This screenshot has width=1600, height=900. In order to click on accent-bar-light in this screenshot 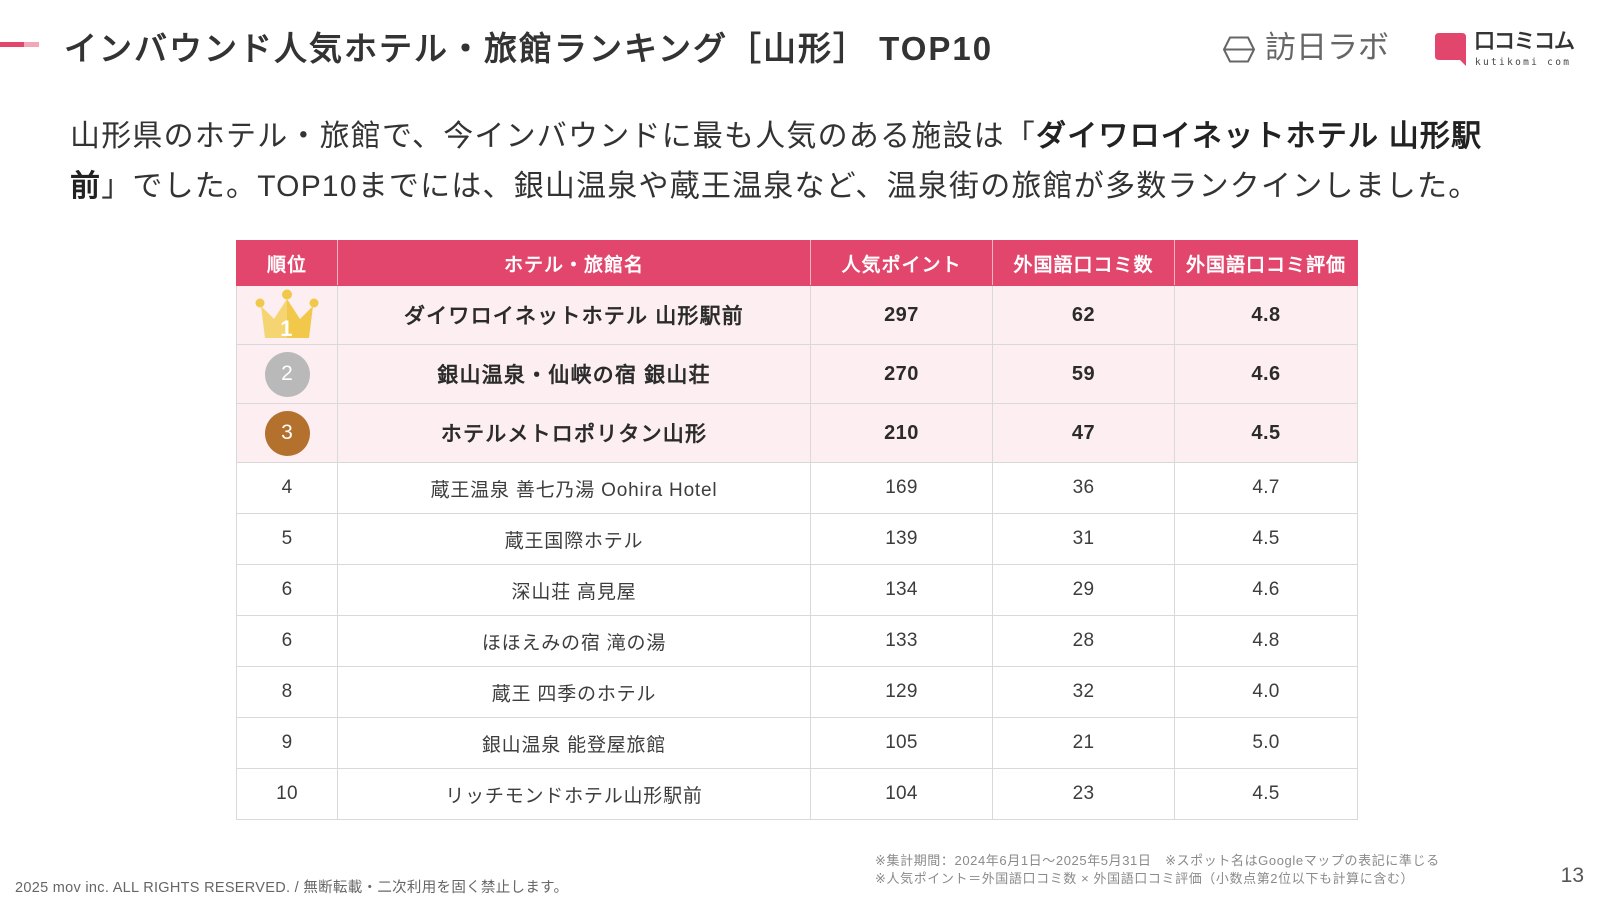, I will do `click(31, 44)`.